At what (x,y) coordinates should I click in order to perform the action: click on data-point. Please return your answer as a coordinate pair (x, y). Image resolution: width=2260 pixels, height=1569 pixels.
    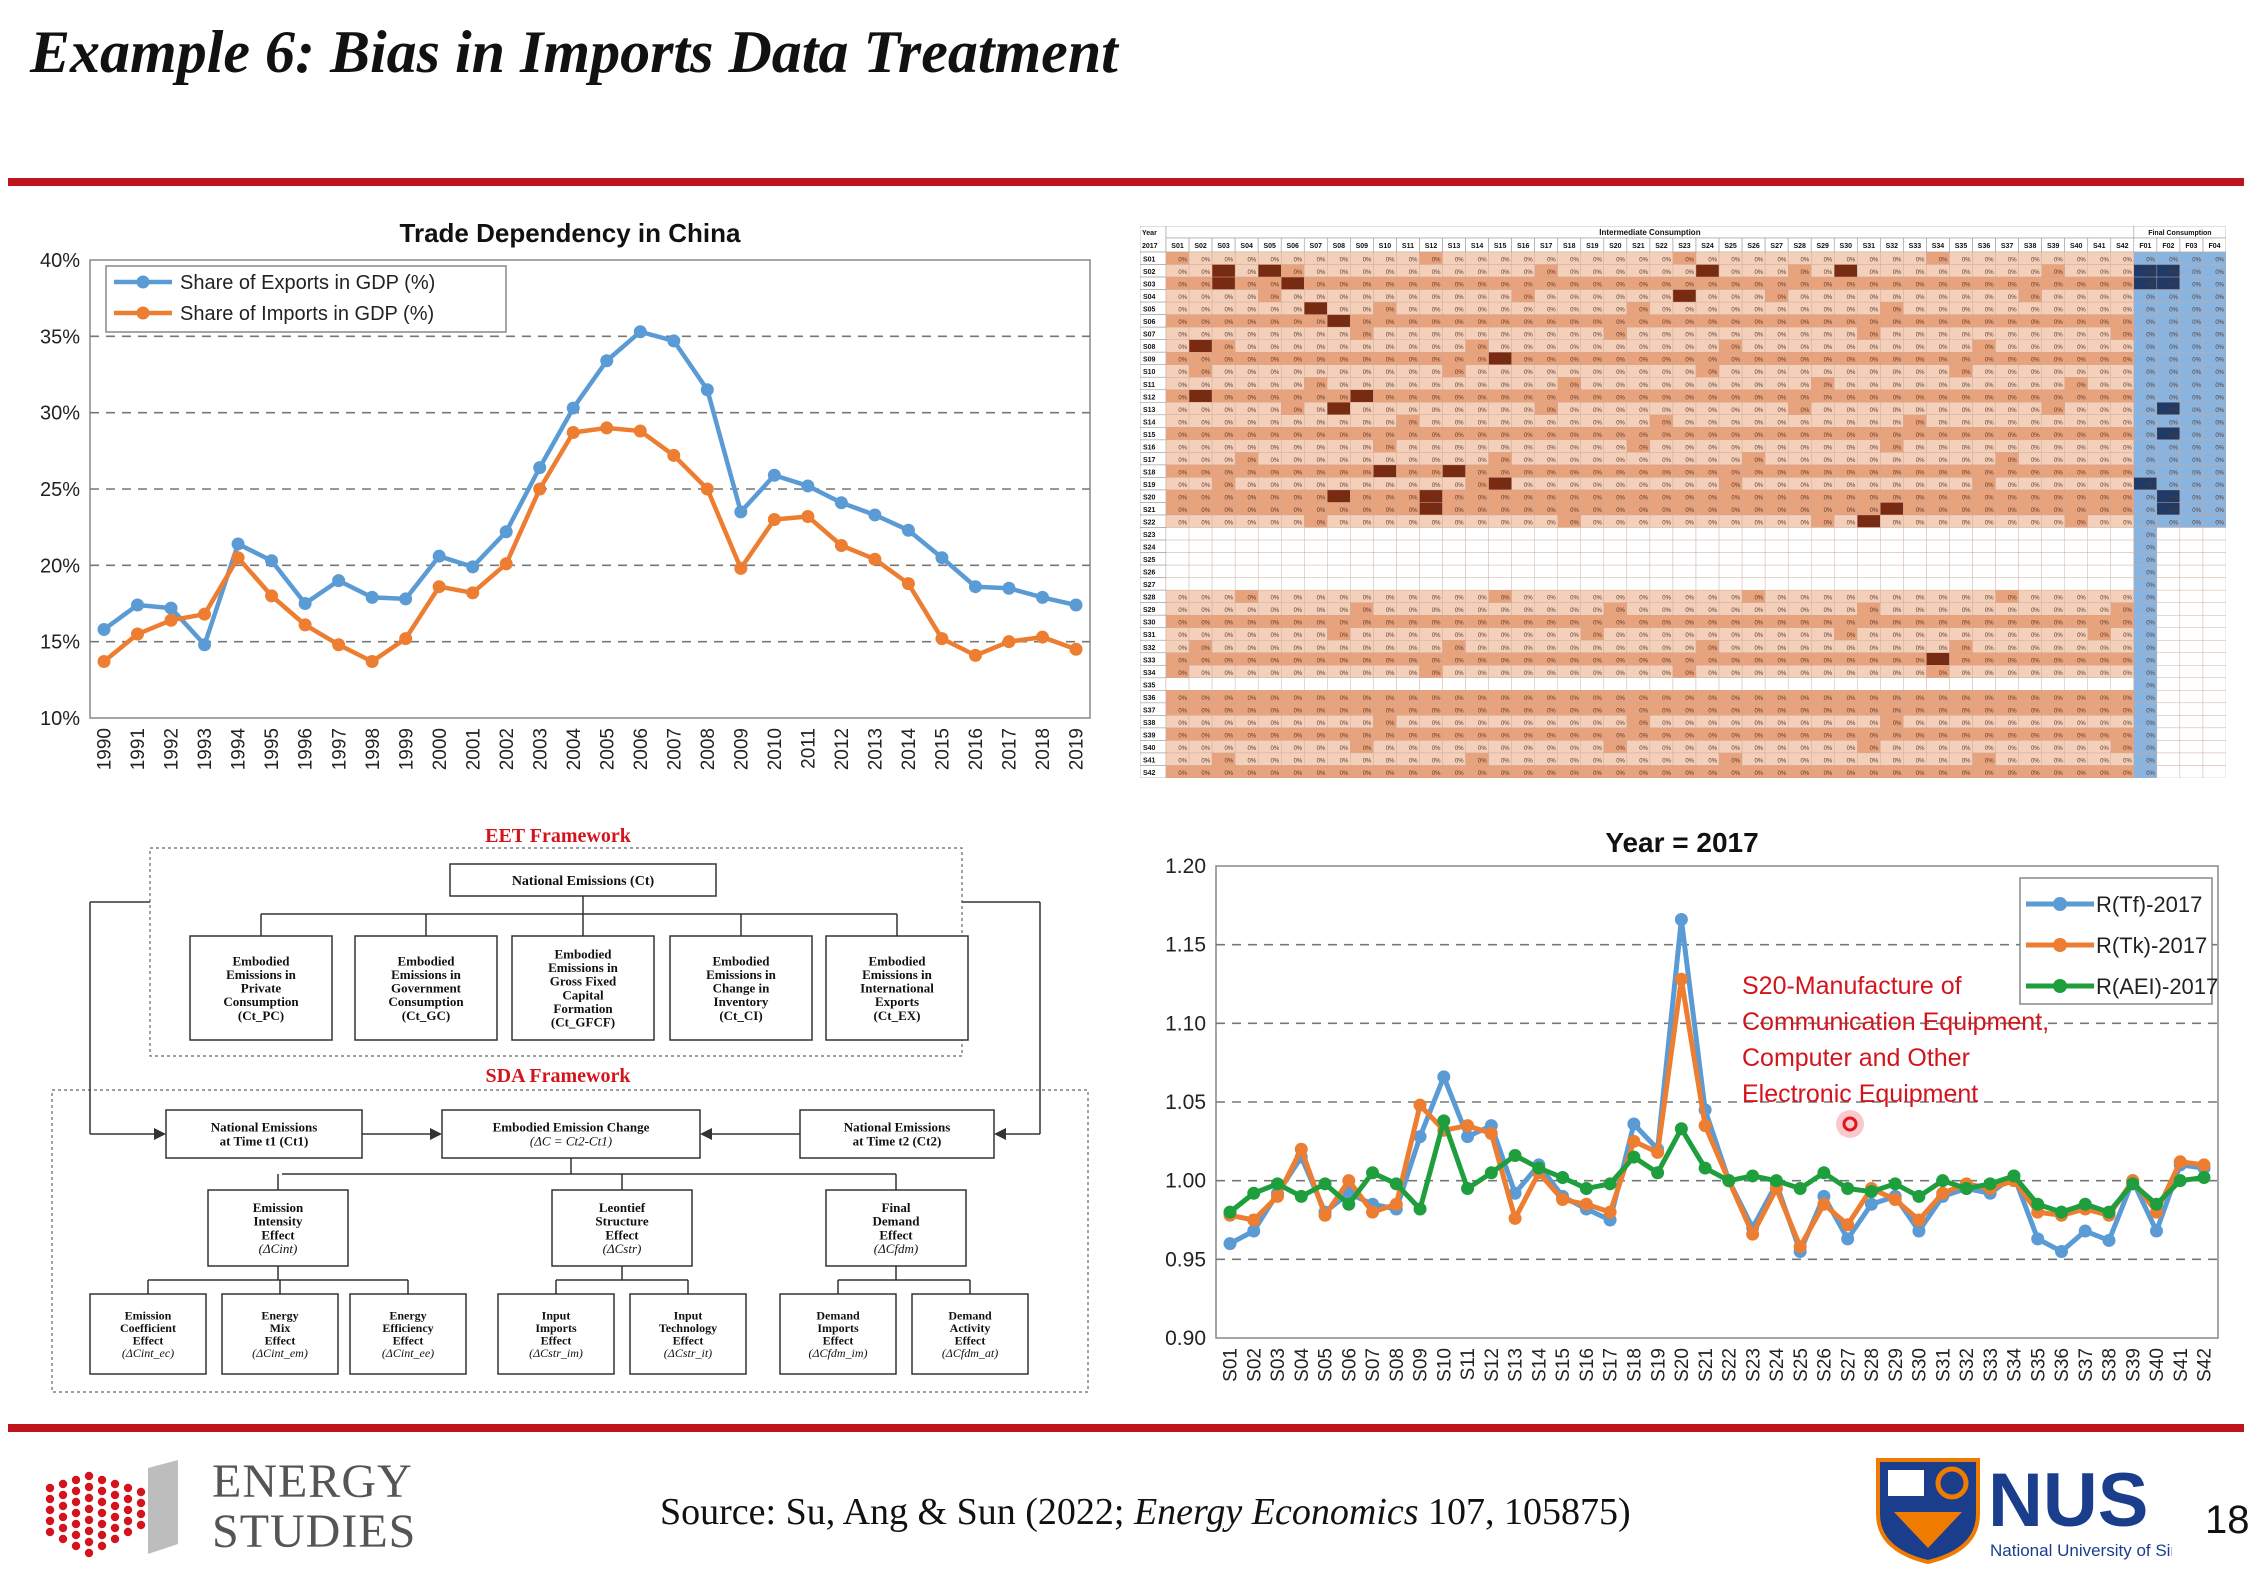
    Looking at the image, I should click on (2014, 1176).